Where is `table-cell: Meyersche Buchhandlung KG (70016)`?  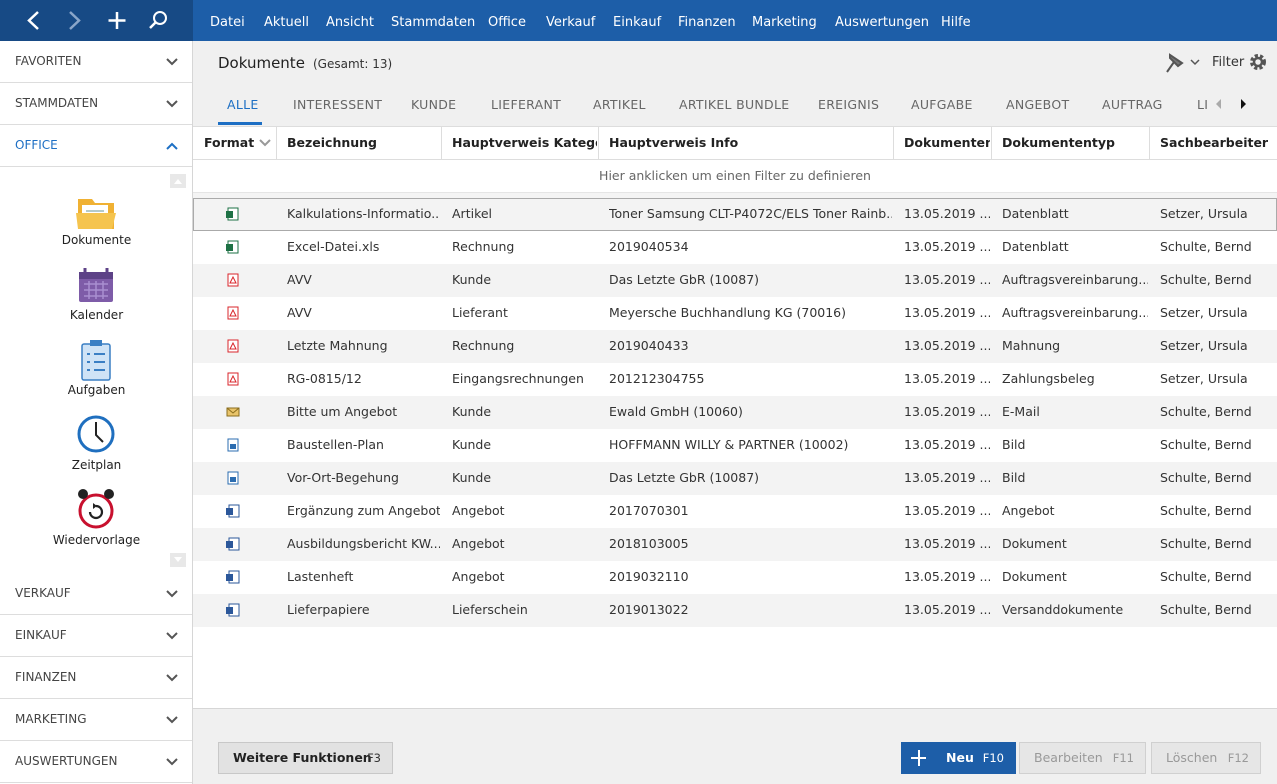
table-cell: Meyersche Buchhandlung KG (70016) is located at coordinates (728, 312).